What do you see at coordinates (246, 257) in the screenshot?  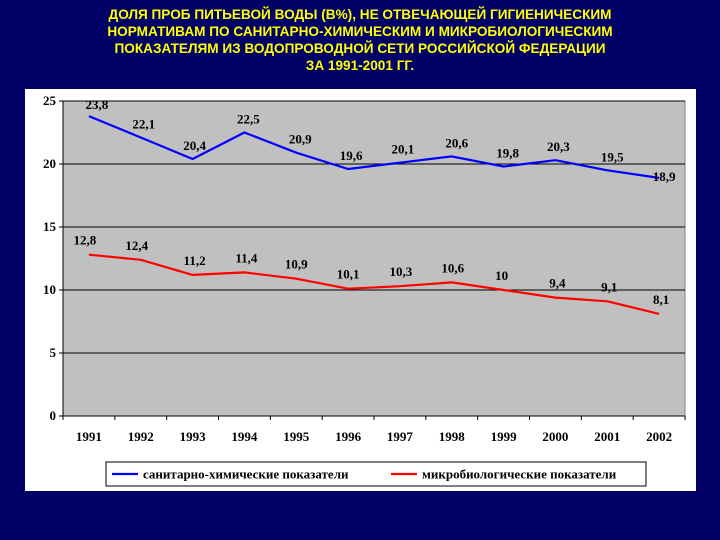 I see `data-label: 11,4` at bounding box center [246, 257].